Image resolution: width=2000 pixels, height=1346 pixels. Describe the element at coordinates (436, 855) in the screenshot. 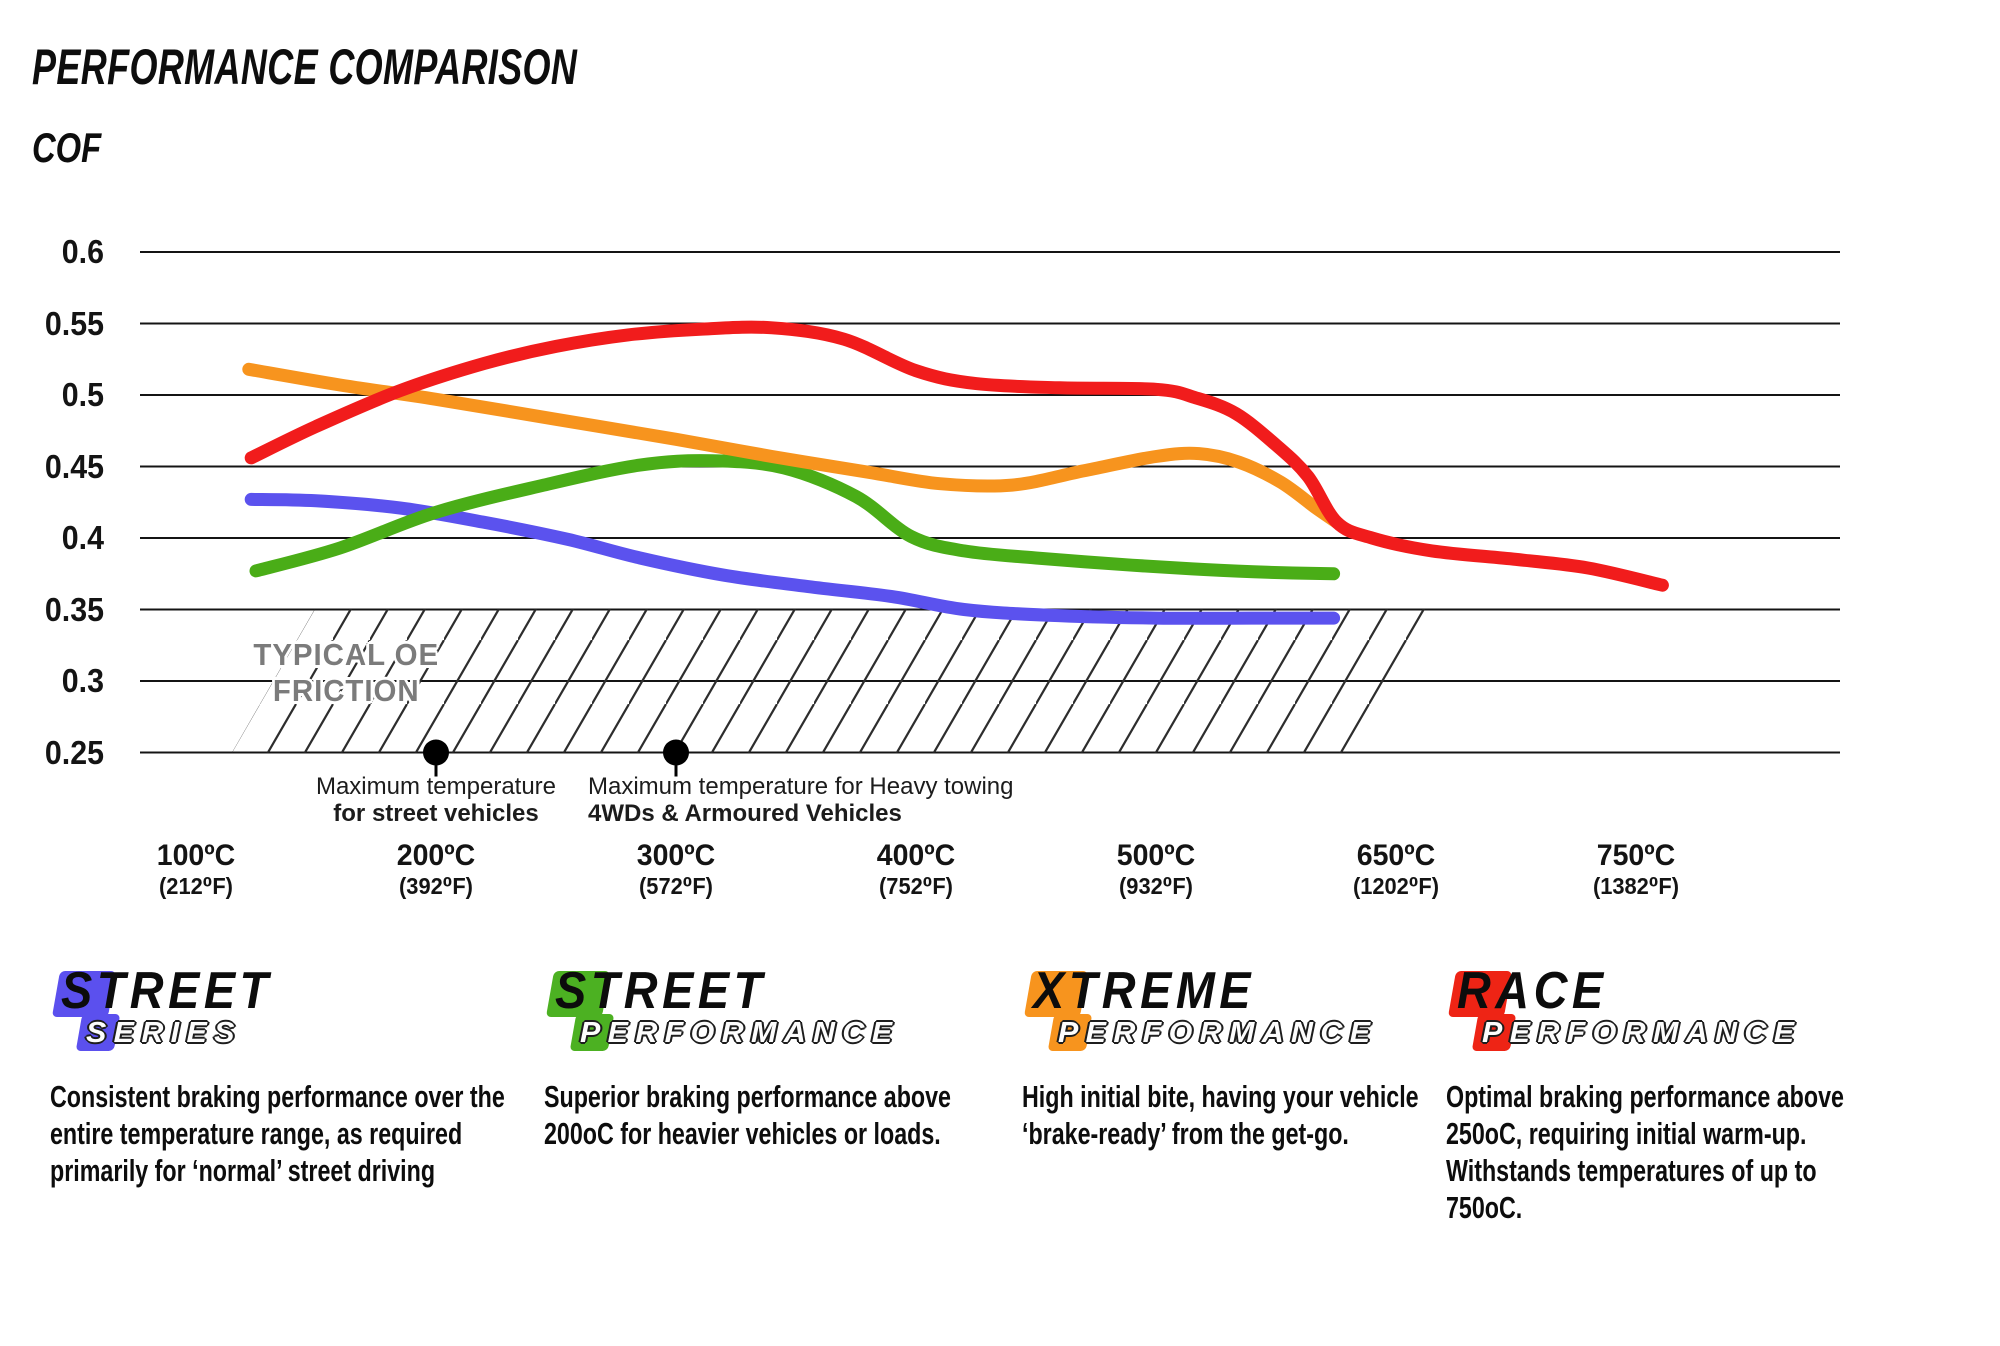

I see `x-tick-celsius: 200ºC` at that location.